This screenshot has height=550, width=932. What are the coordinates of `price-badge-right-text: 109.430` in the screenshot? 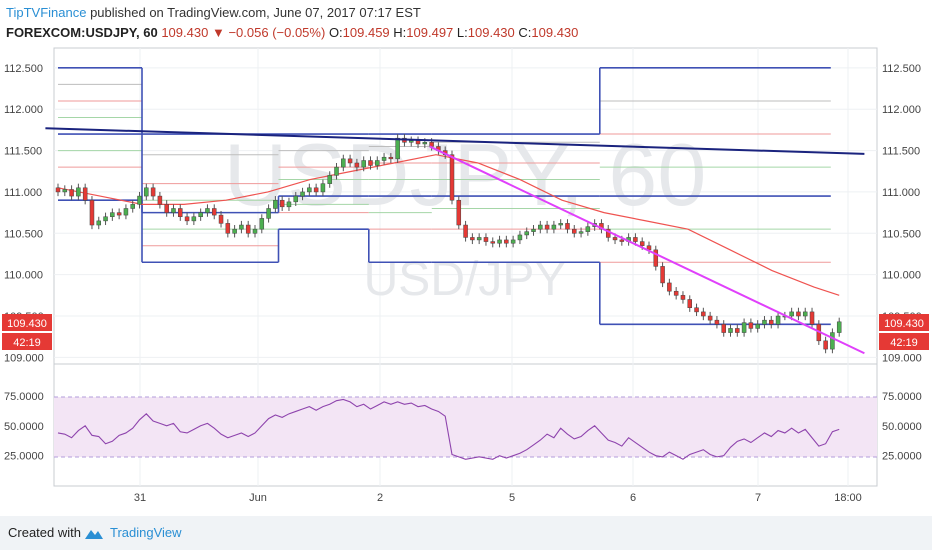 It's located at (904, 324).